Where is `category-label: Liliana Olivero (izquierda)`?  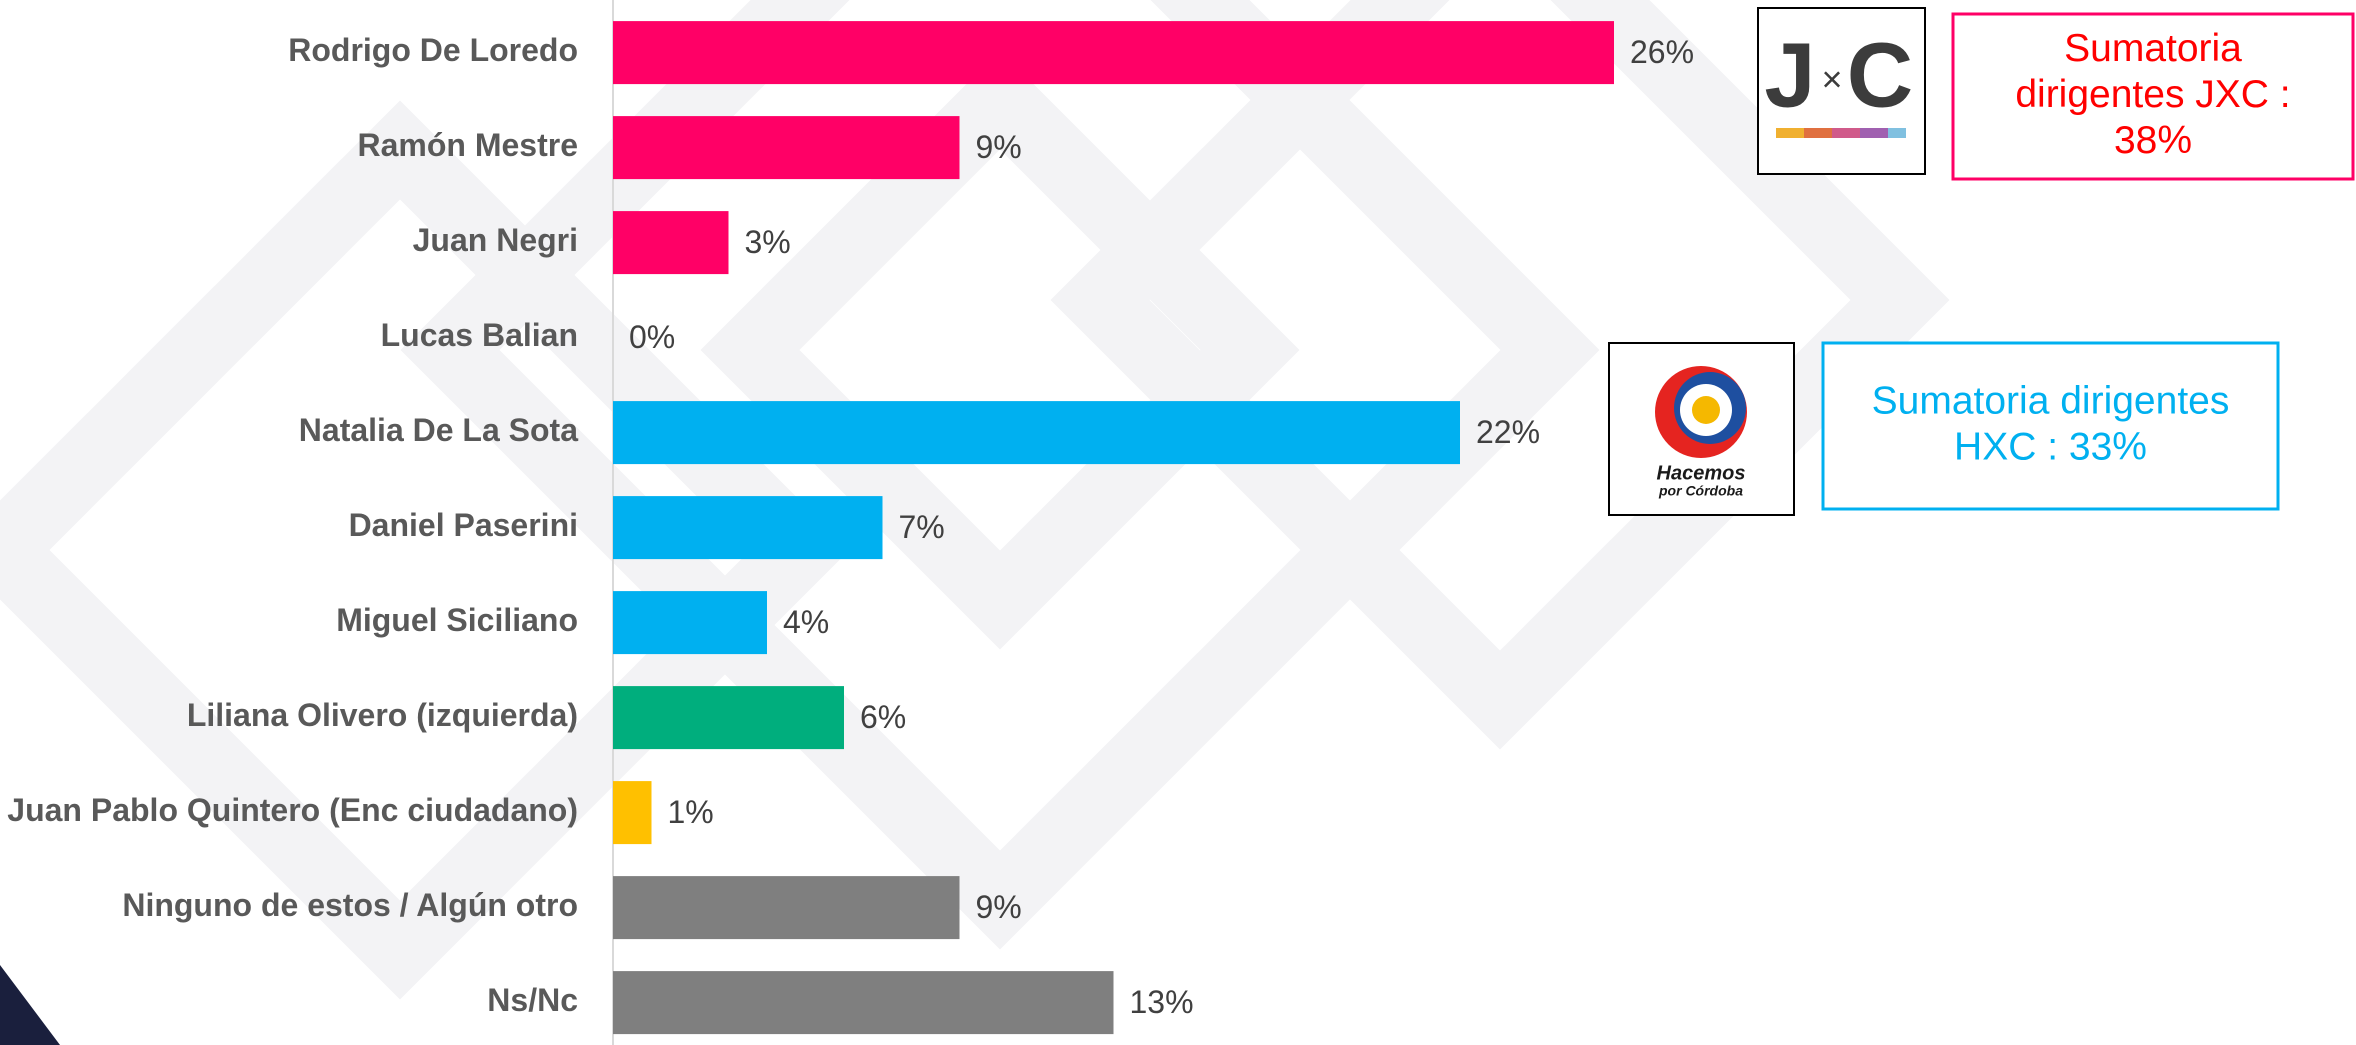
category-label: Liliana Olivero (izquierda) is located at coordinates (382, 715).